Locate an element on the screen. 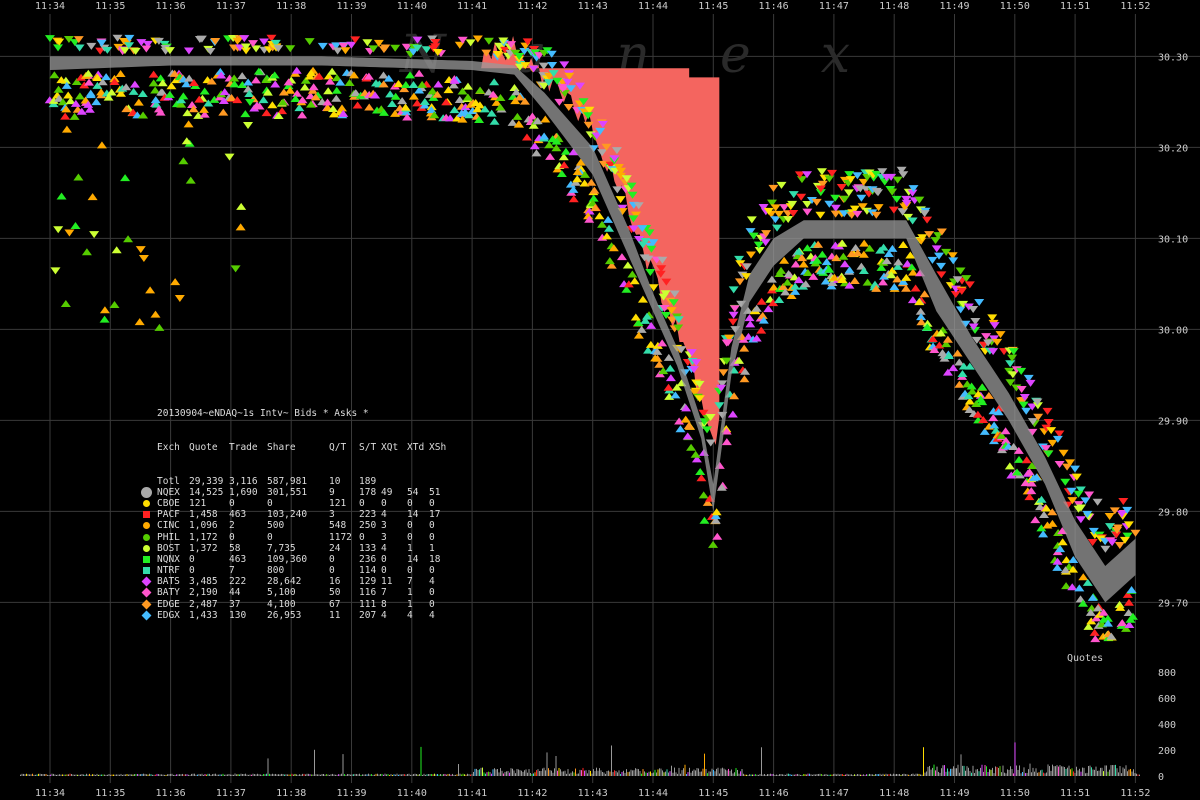 The height and width of the screenshot is (800, 1200). legend-cell-xtd: 54 is located at coordinates (413, 492).